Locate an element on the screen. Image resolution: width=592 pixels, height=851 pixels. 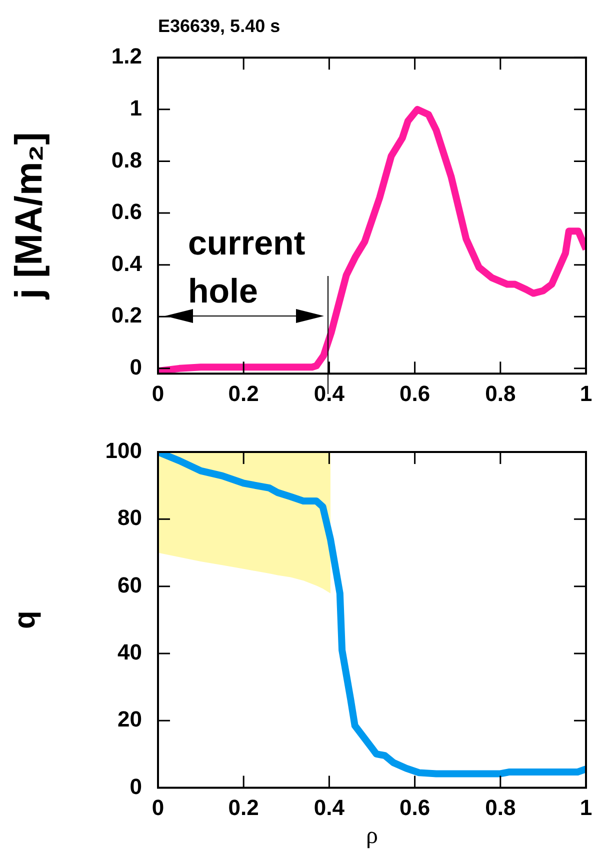
y-tick-label: 80 is located at coordinates (130, 517).